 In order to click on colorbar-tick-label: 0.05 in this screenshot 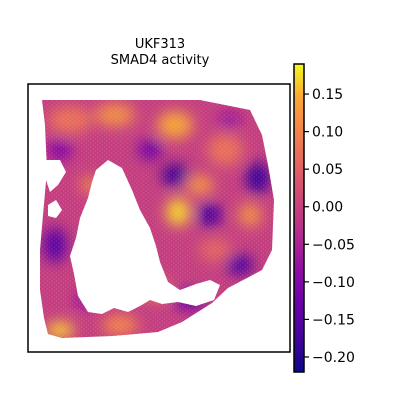, I will do `click(327, 170)`.